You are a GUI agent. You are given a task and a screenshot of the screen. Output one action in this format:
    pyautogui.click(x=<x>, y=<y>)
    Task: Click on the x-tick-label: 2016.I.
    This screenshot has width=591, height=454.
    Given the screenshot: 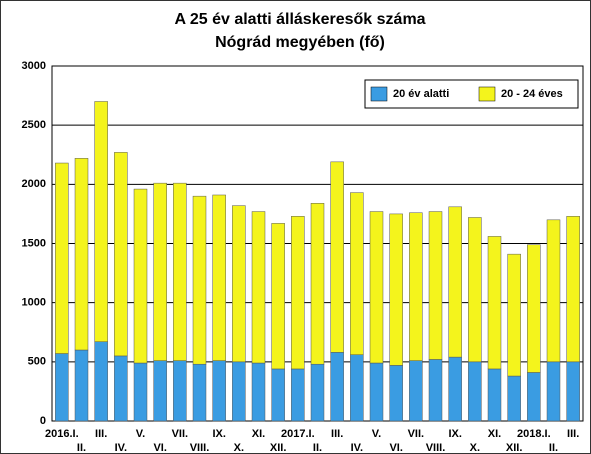 What is the action you would take?
    pyautogui.click(x=62, y=434)
    